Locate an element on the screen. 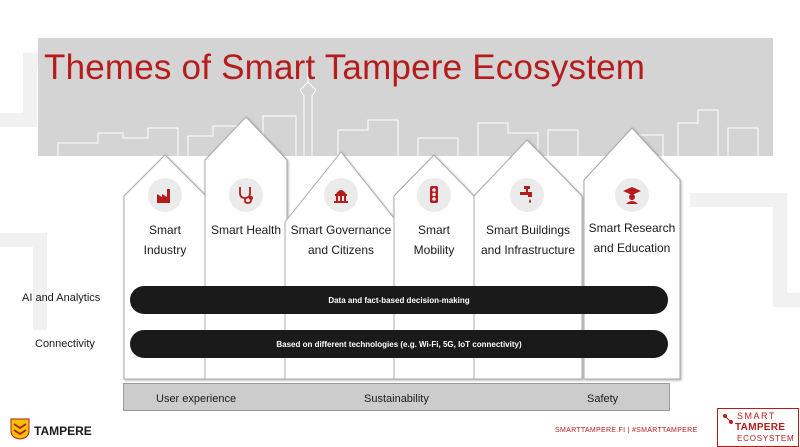 The image size is (800, 447). foundation-sustainability: Sustainability is located at coordinates (396, 399).